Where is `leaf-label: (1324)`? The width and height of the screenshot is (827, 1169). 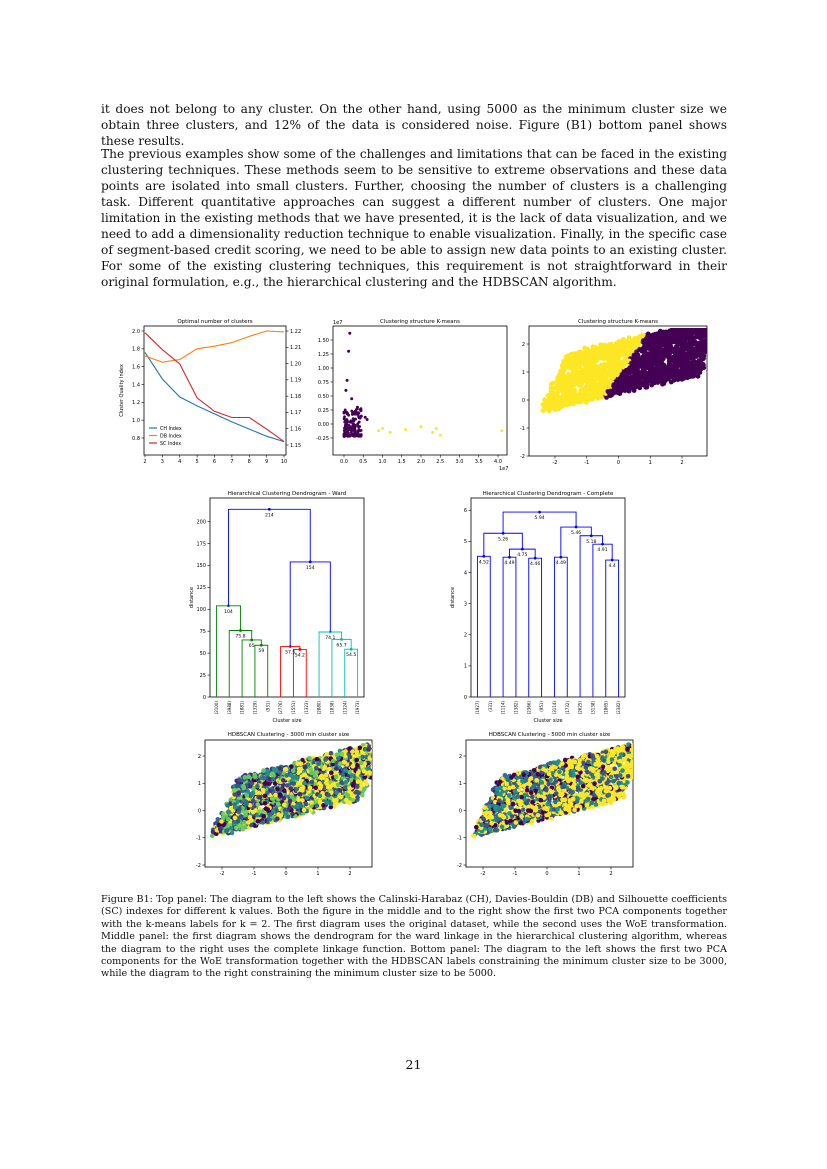 leaf-label: (1324) is located at coordinates (344, 708).